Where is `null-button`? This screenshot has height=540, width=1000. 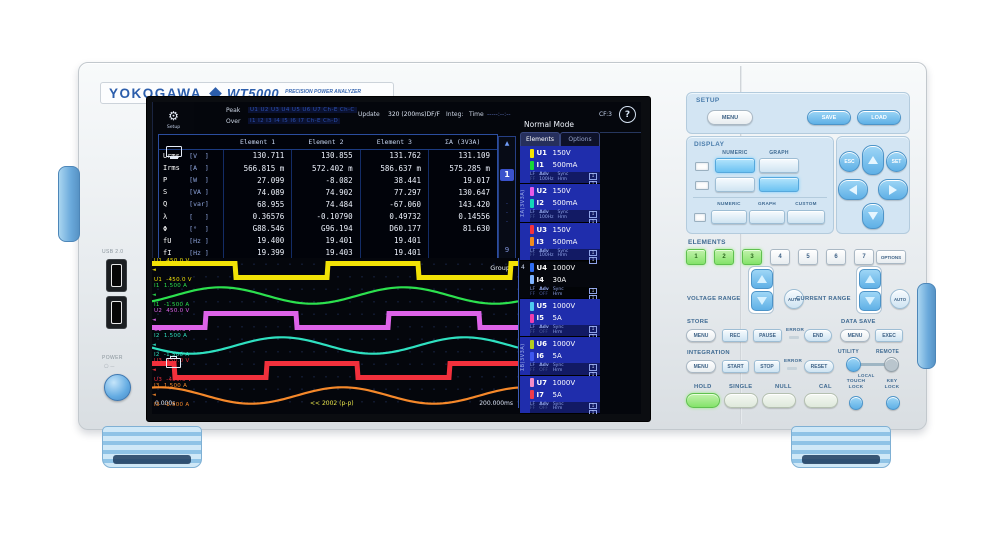
null-button is located at coordinates (779, 400).